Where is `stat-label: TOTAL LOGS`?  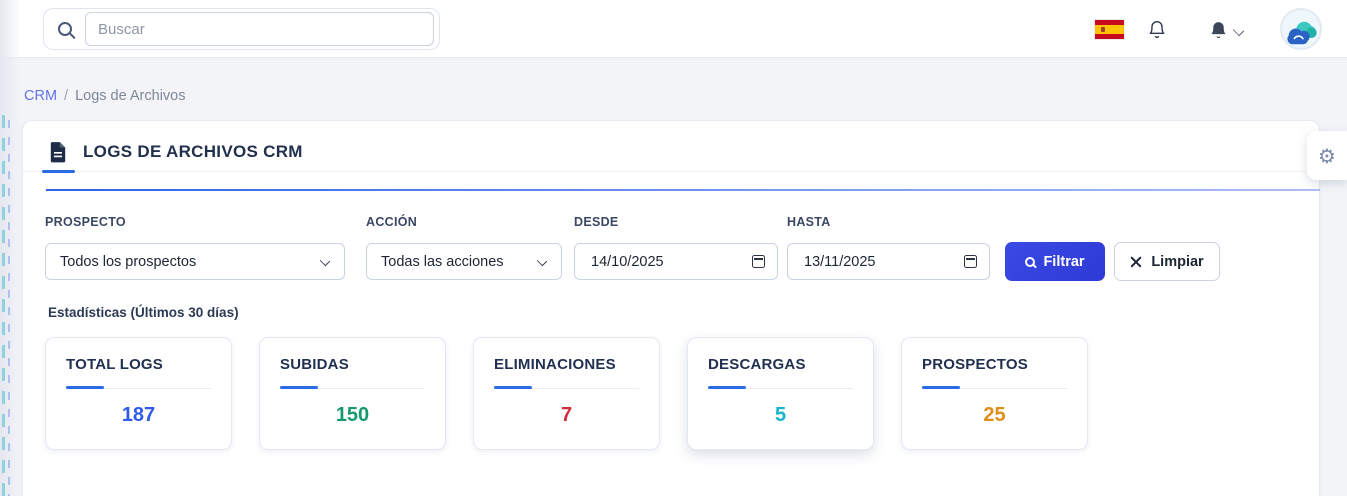 stat-label: TOTAL LOGS is located at coordinates (115, 364).